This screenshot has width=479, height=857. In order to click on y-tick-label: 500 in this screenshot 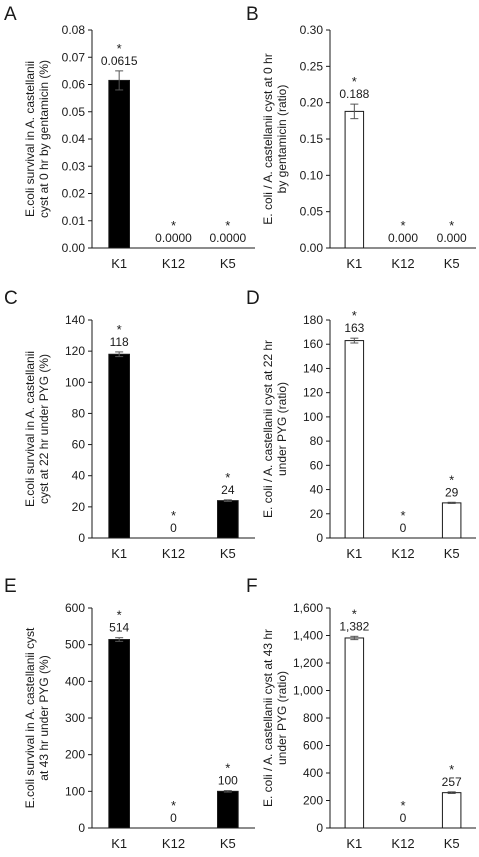, I will do `click(75, 645)`.